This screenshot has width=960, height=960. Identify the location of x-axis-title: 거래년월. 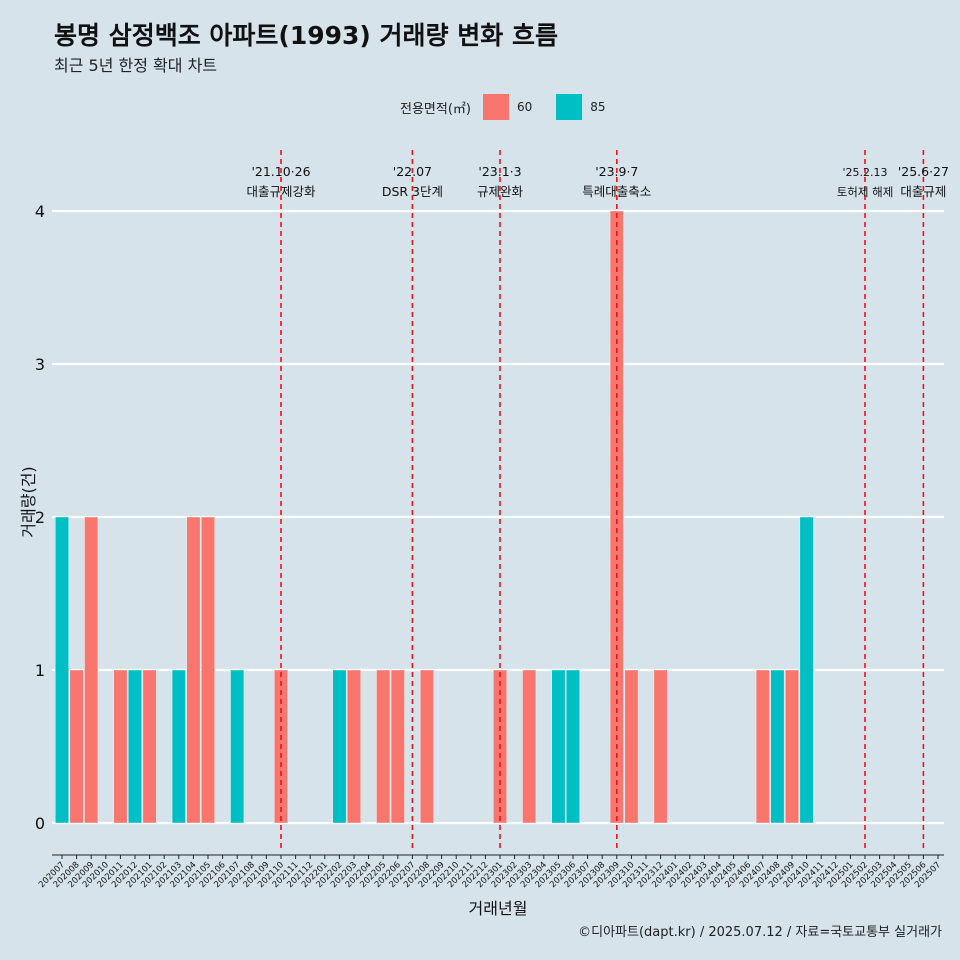
(498, 908).